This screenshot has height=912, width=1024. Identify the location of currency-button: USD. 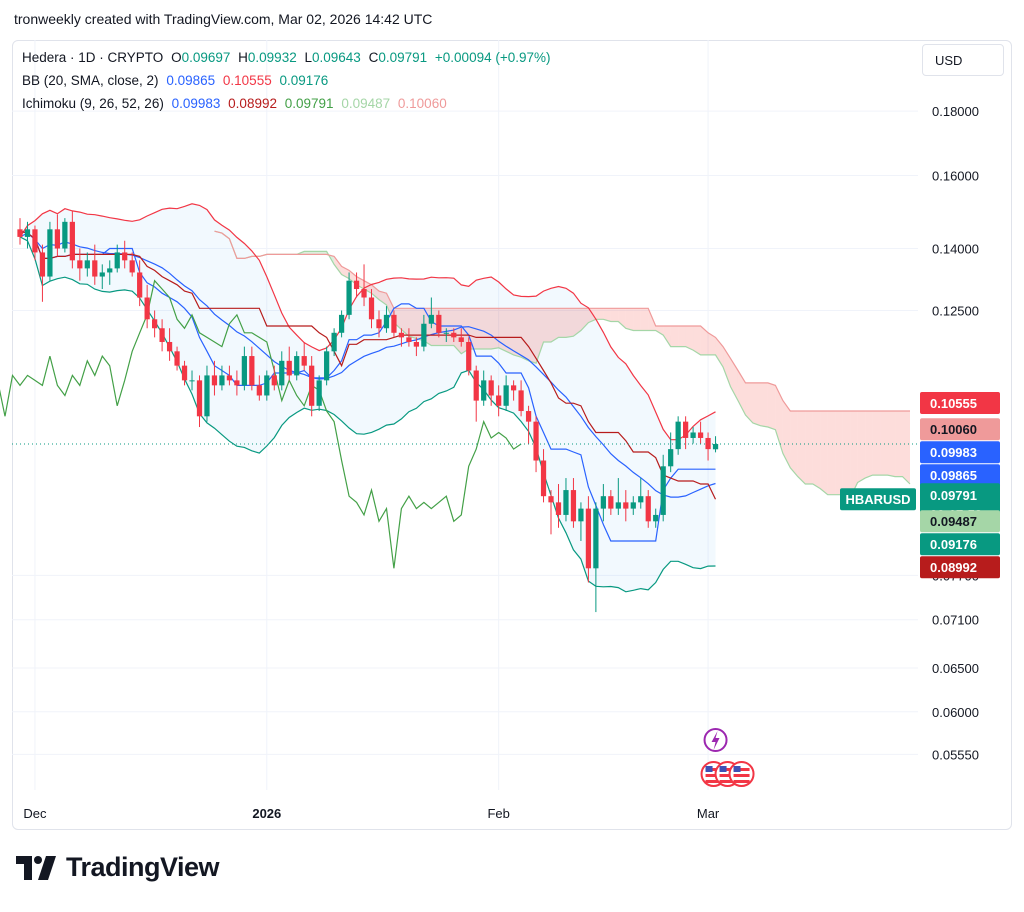
(963, 60).